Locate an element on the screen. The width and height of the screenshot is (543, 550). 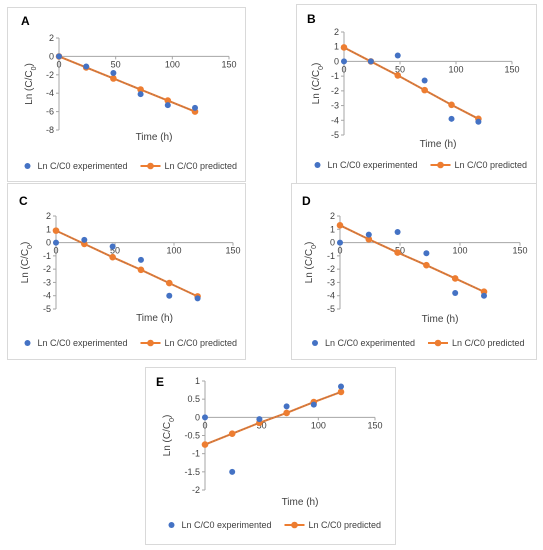
y-tick-label: -0.5 is located at coordinates (192, 436).